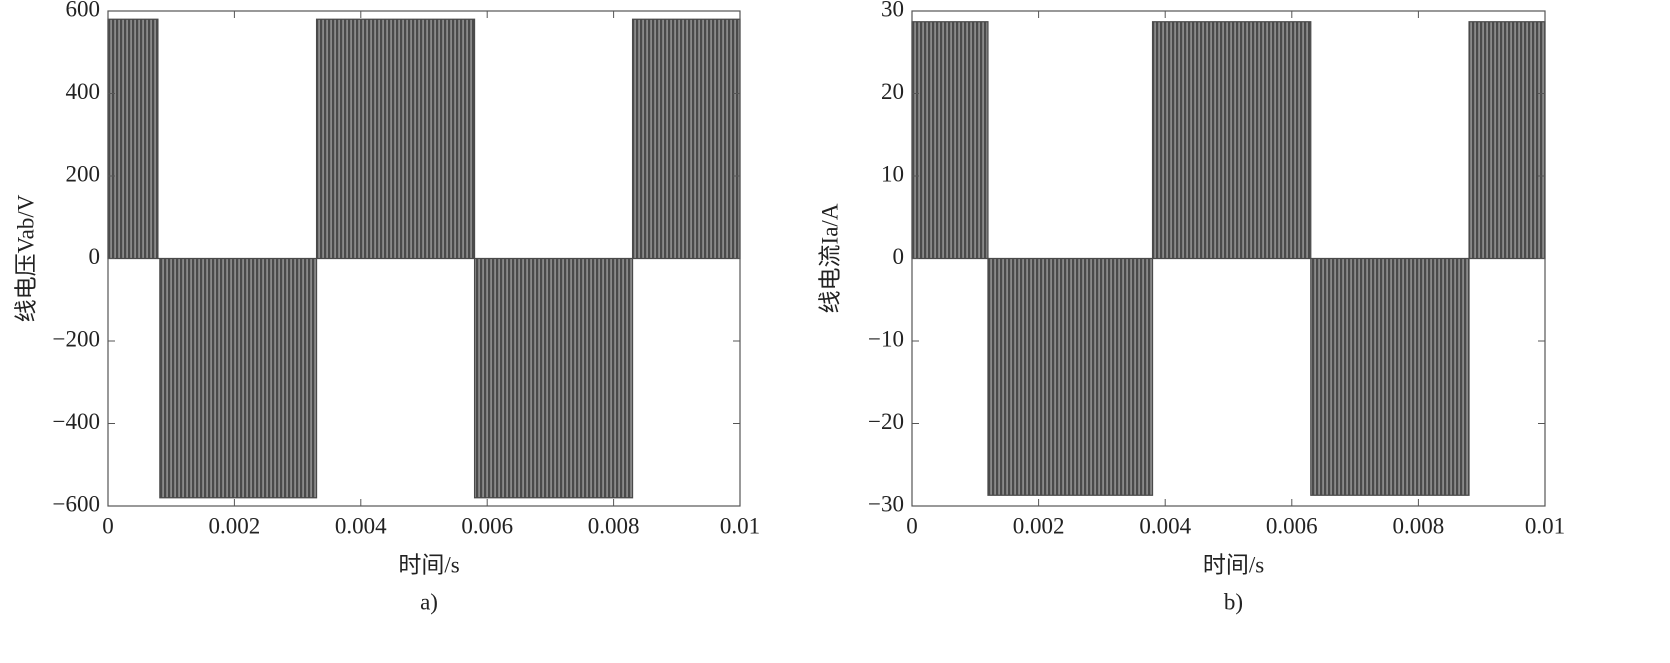 Image resolution: width=1670 pixels, height=663 pixels. I want to click on y-tick-label: 10, so click(892, 173).